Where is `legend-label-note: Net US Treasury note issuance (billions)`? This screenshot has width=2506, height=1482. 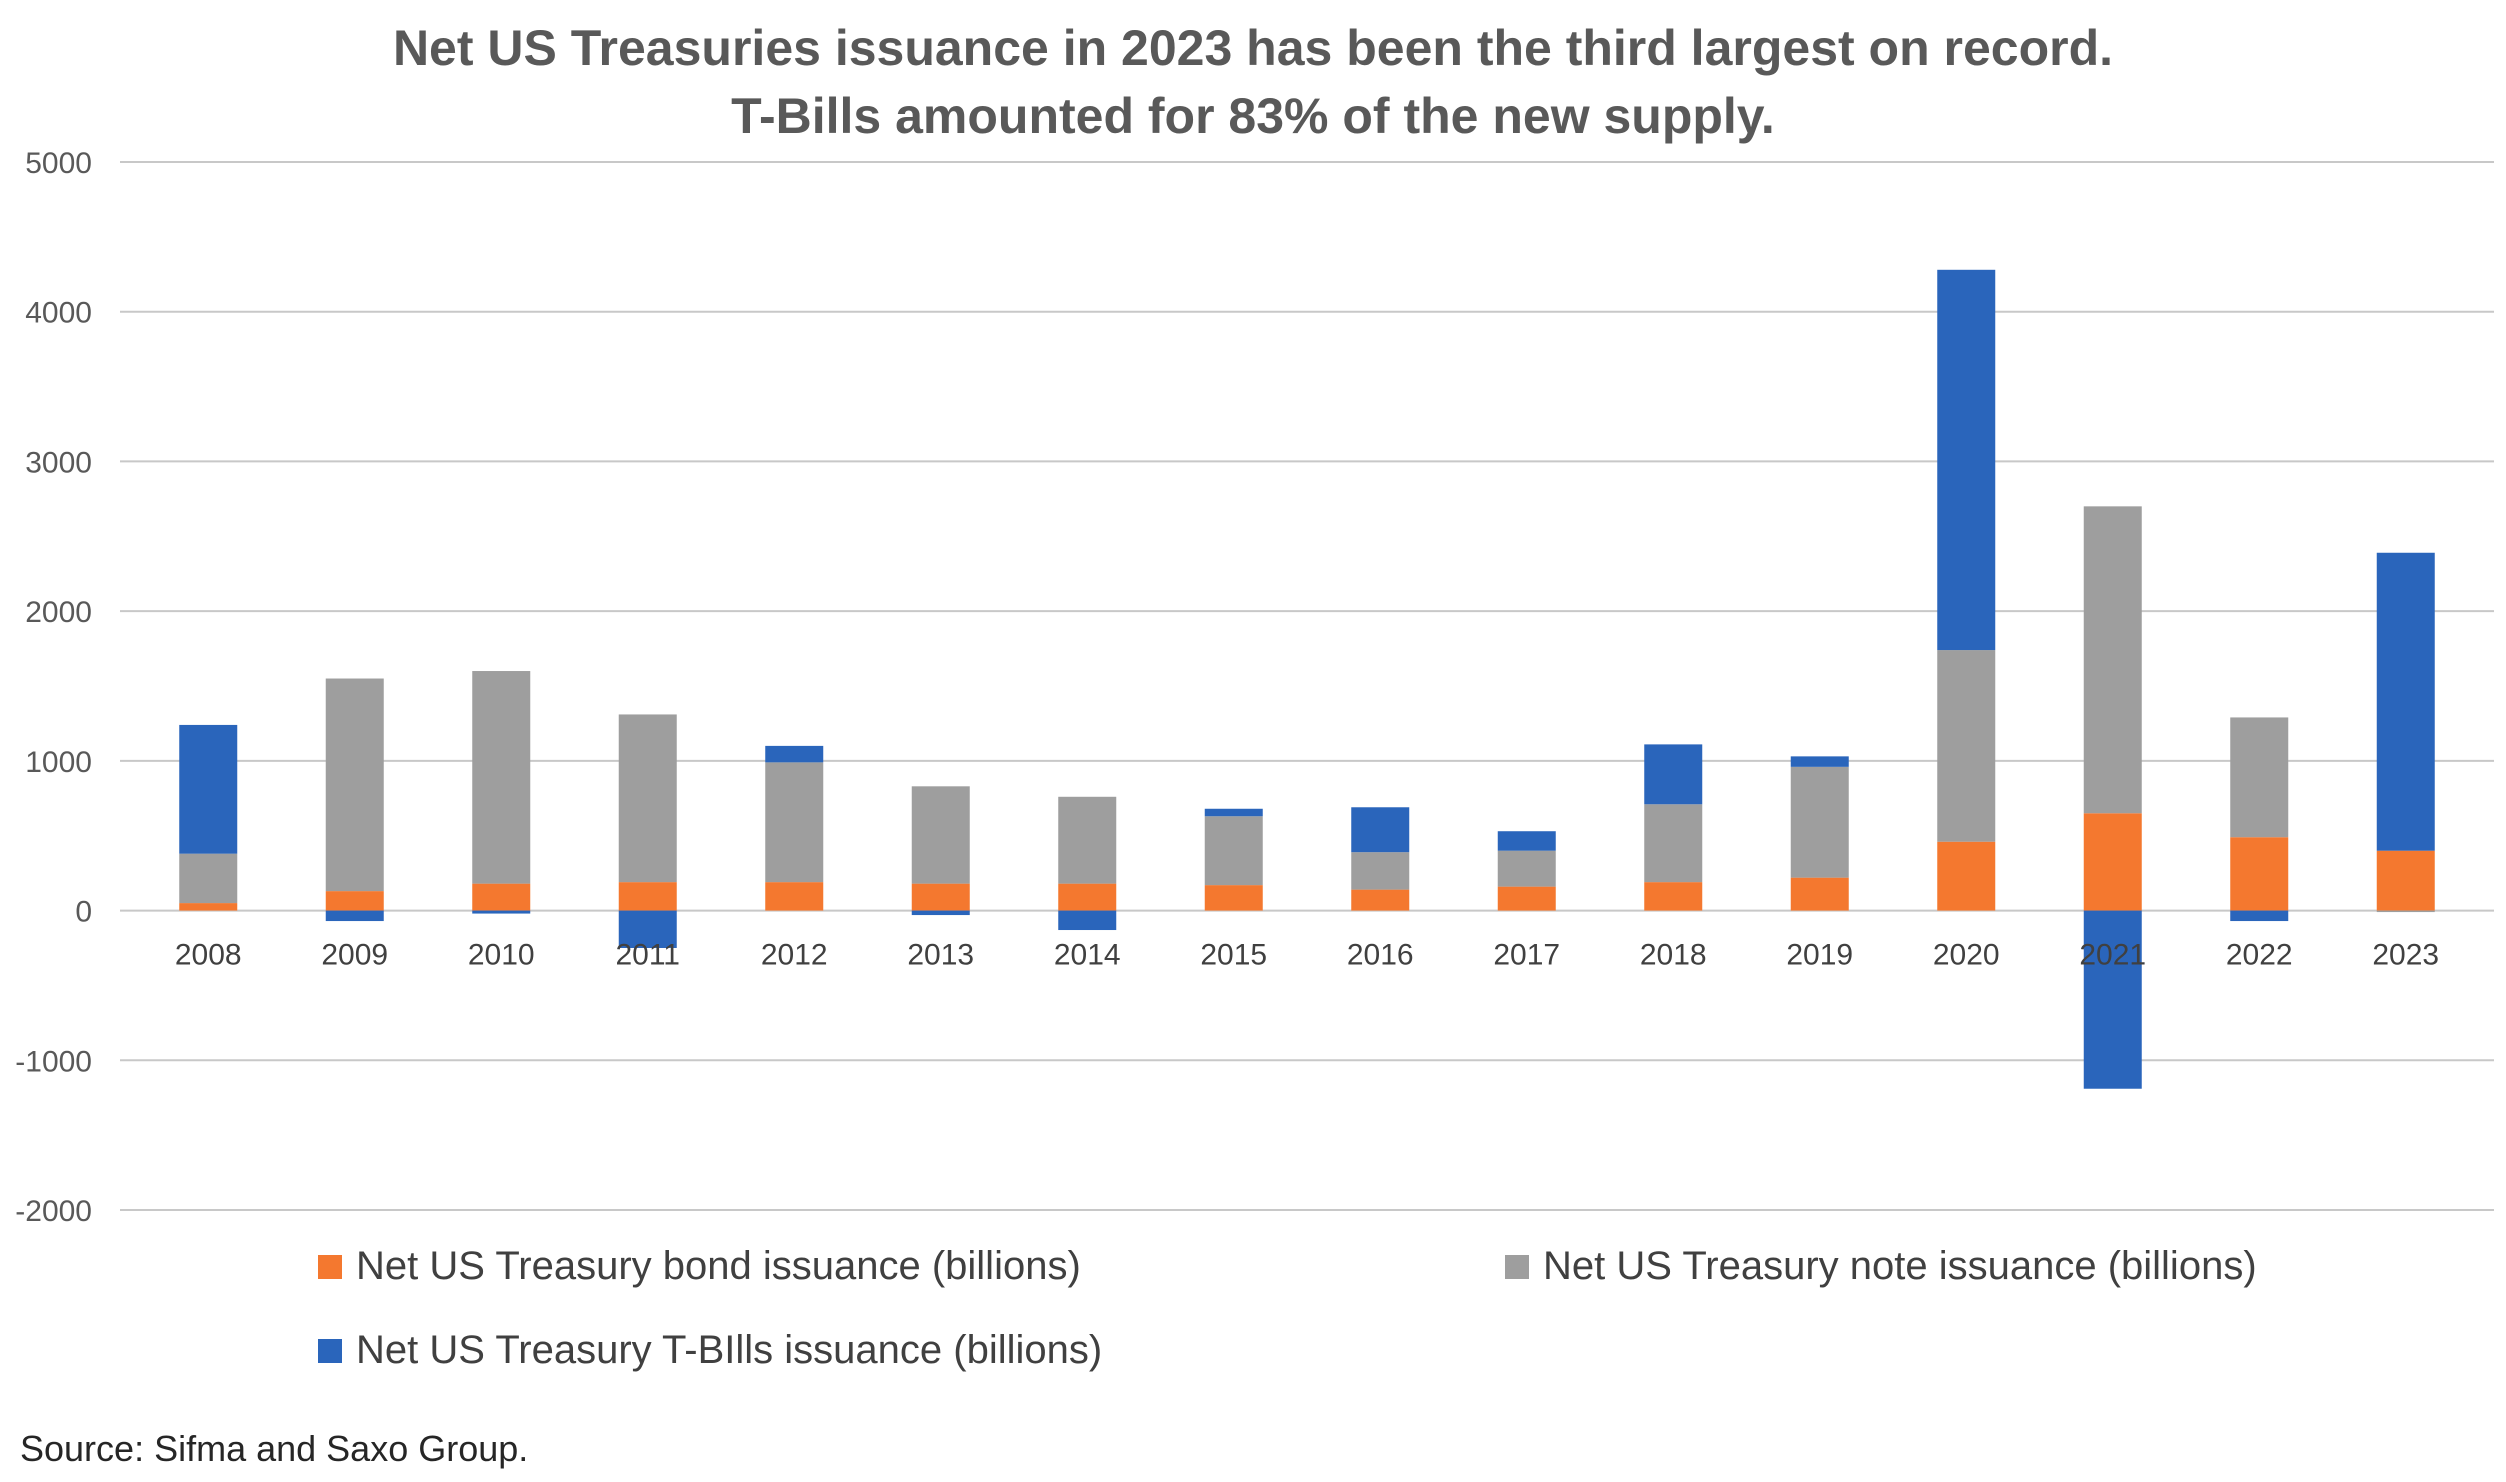
legend-label-note: Net US Treasury note issuance (billions) is located at coordinates (1900, 1266).